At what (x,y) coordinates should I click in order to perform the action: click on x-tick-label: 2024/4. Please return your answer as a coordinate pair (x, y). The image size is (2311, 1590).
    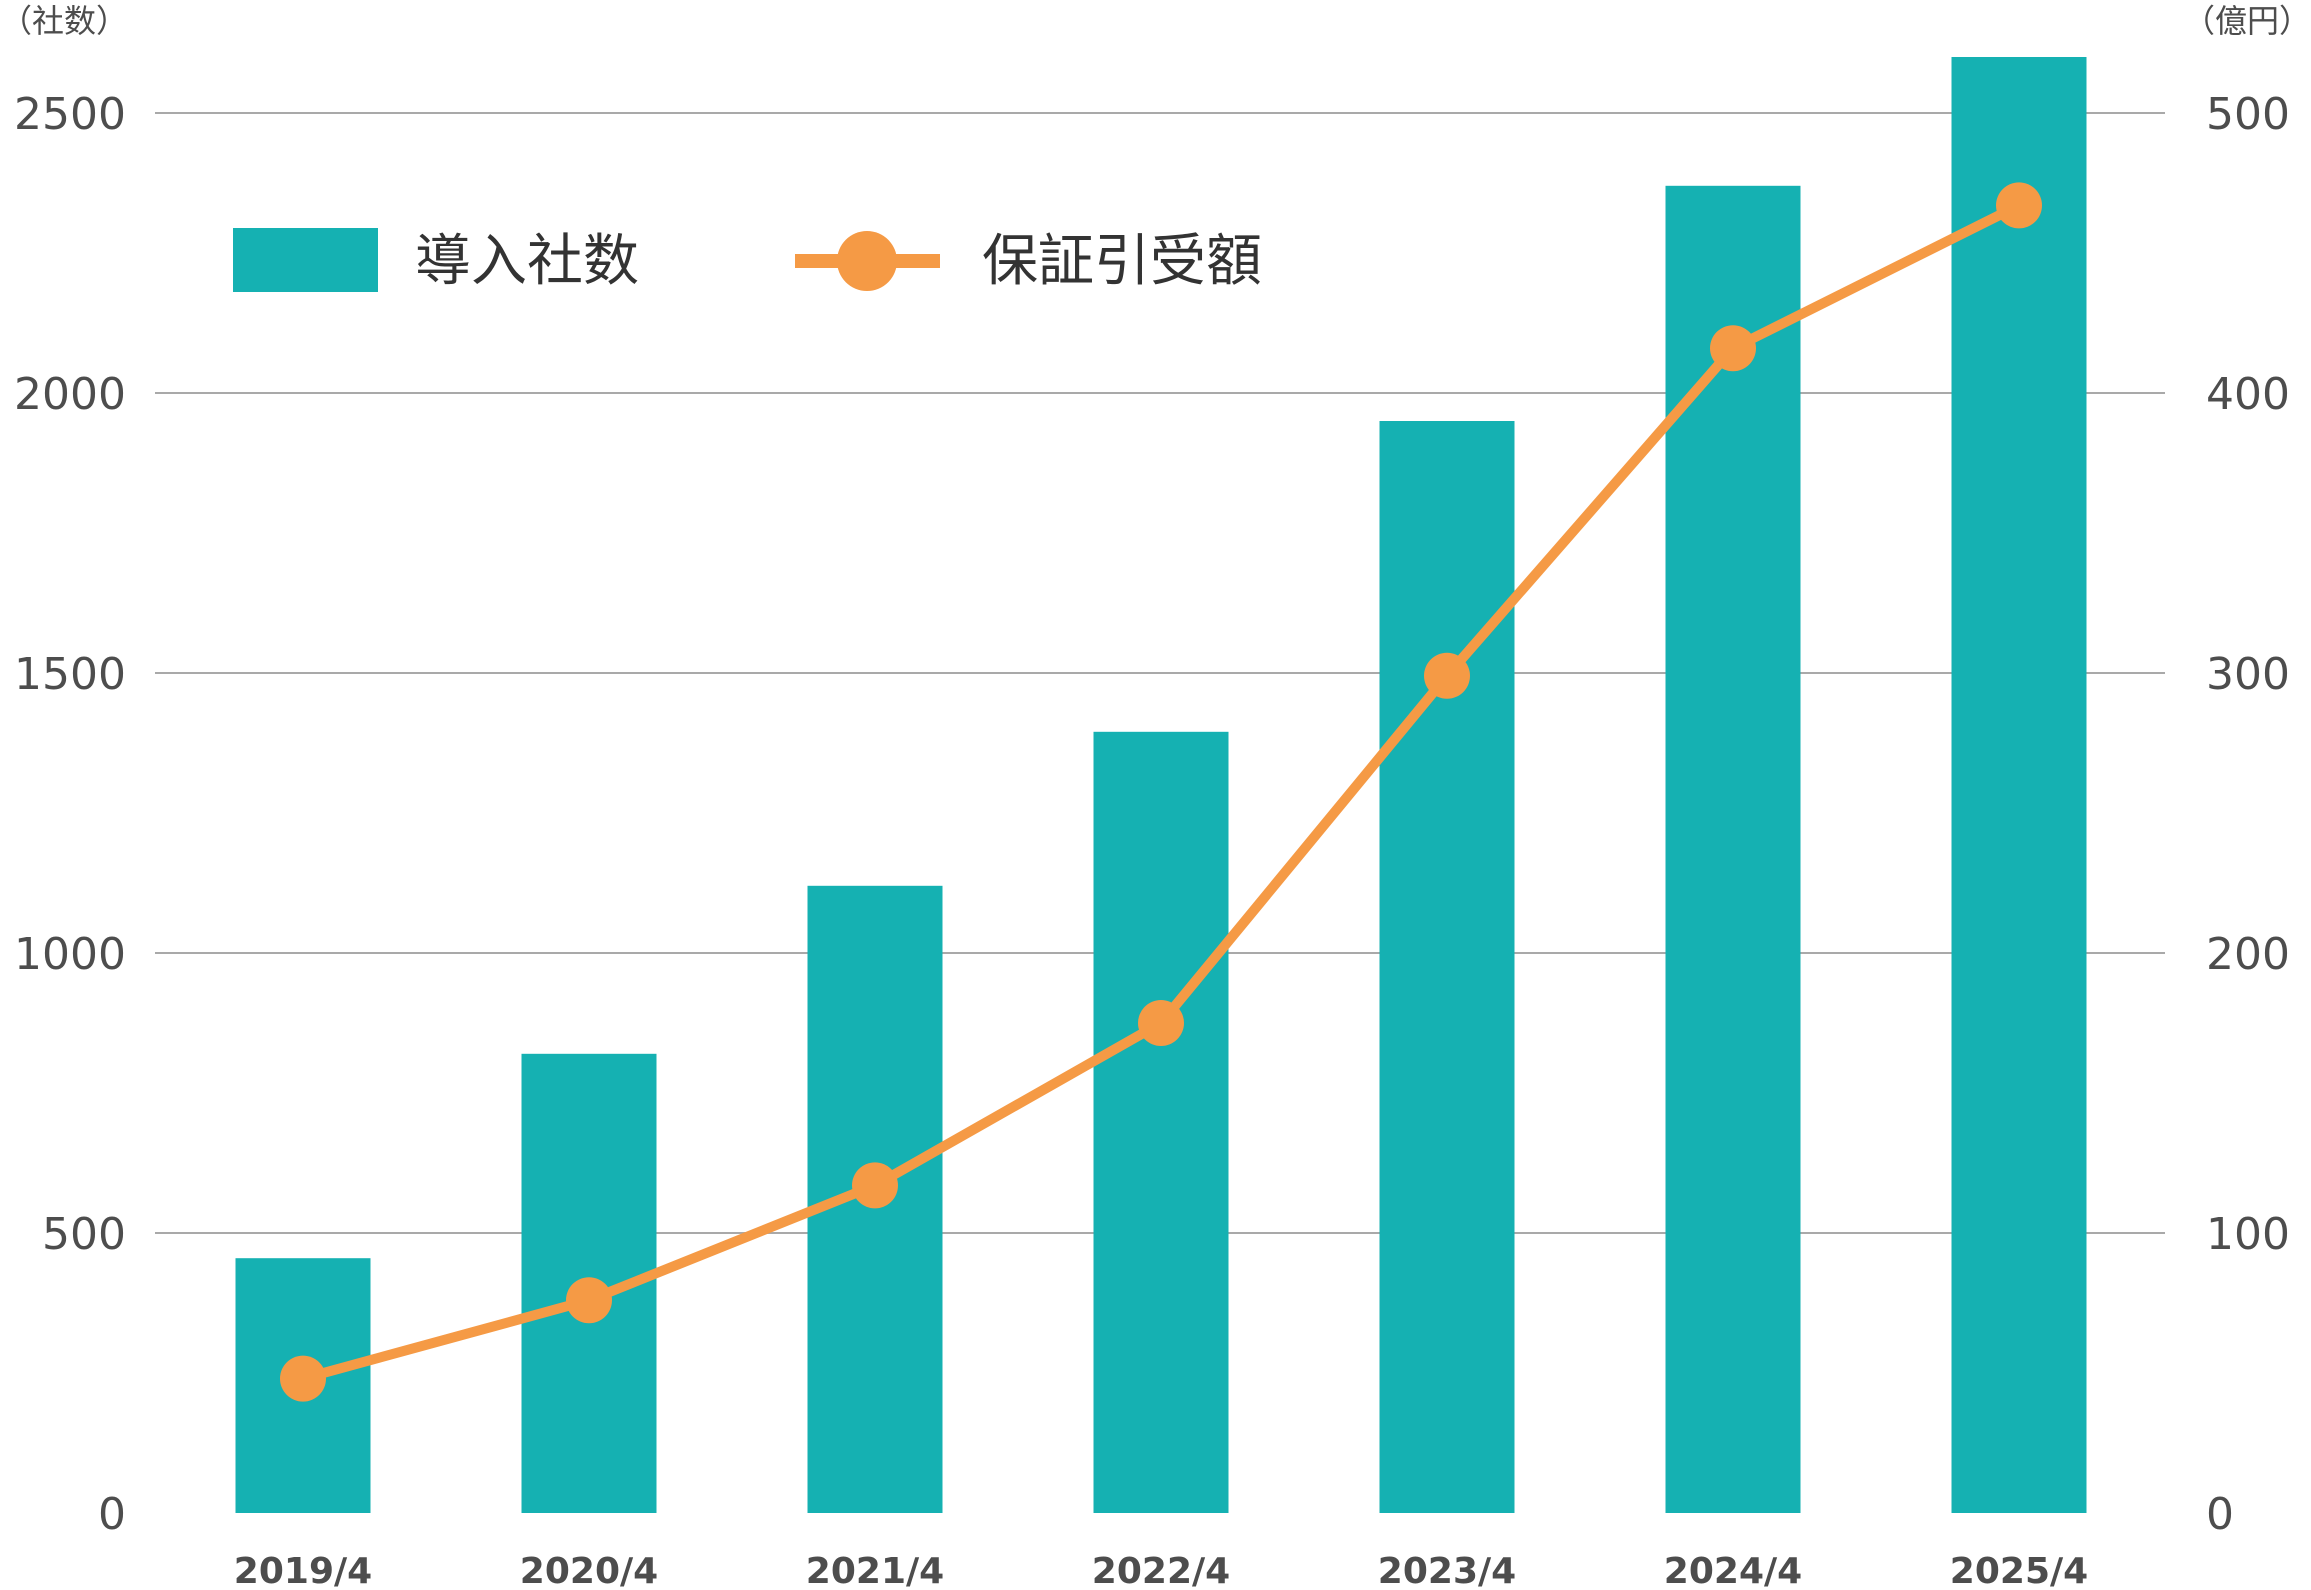
    Looking at the image, I should click on (1733, 1570).